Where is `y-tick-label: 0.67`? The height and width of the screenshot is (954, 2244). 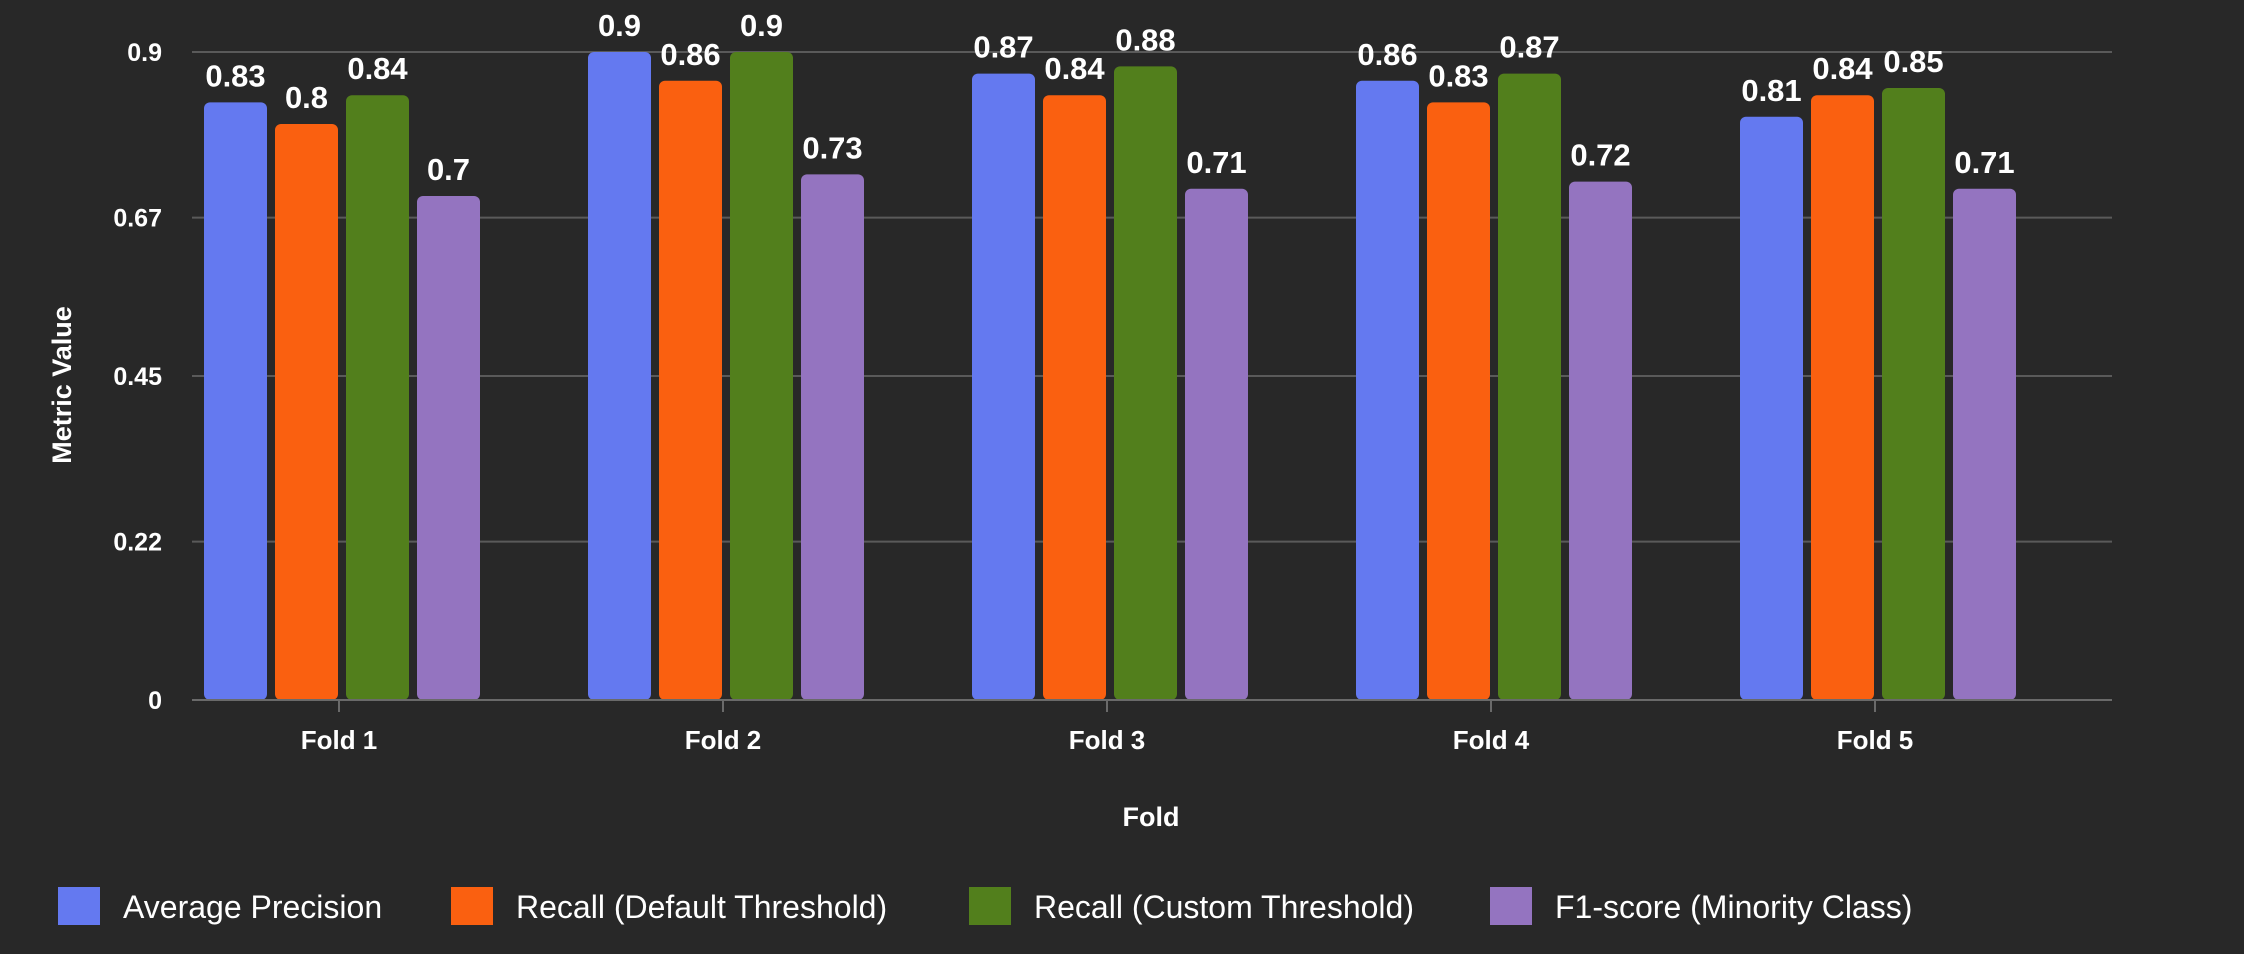
y-tick-label: 0.67 is located at coordinates (137, 219).